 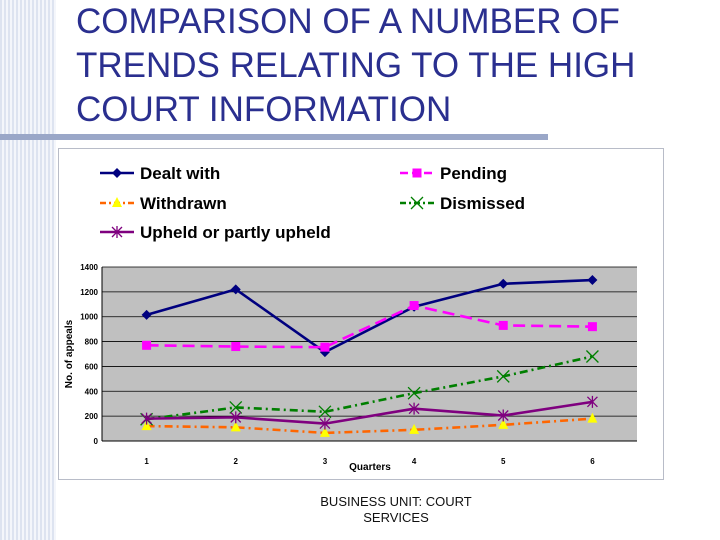 What do you see at coordinates (325, 461) in the screenshot?
I see `x-tick-label: 3` at bounding box center [325, 461].